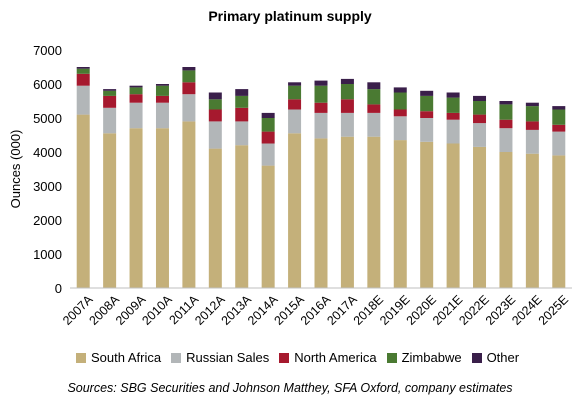  What do you see at coordinates (15, 169) in the screenshot?
I see `y-axis-title: Ounces (000)` at bounding box center [15, 169].